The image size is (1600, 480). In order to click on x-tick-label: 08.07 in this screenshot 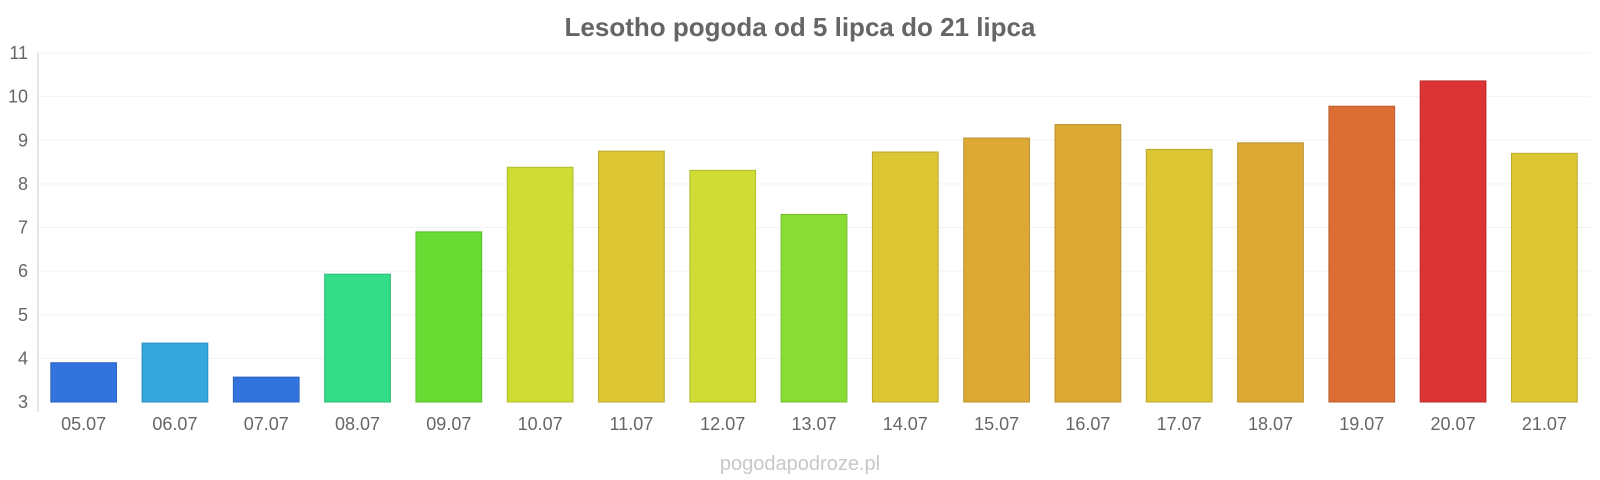, I will do `click(357, 424)`.